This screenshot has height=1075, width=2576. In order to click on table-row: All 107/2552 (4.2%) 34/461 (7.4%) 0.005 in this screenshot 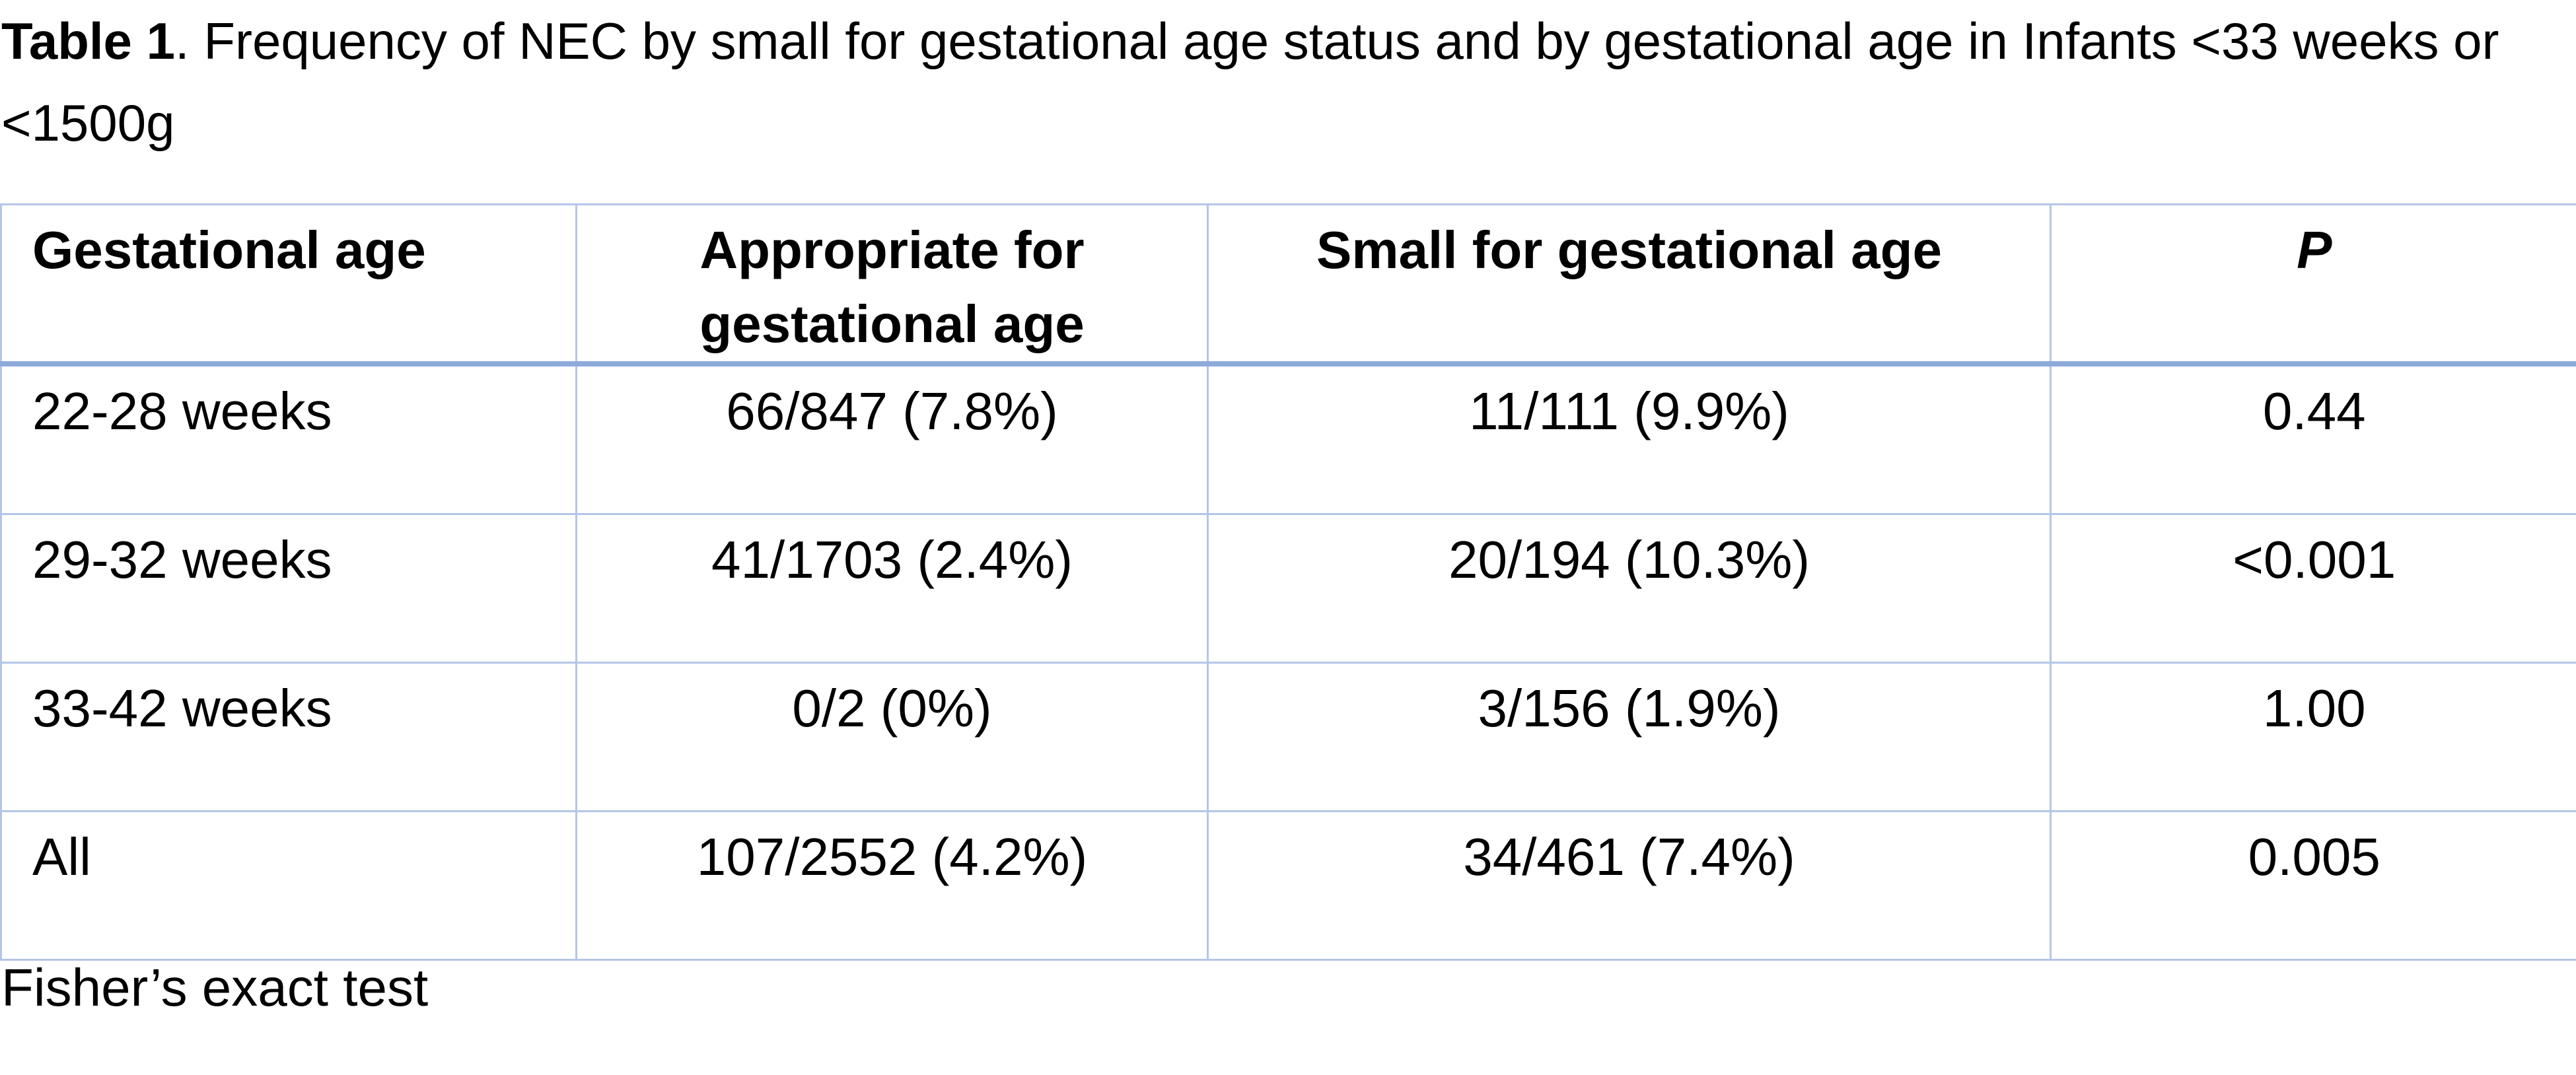, I will do `click(1288, 885)`.